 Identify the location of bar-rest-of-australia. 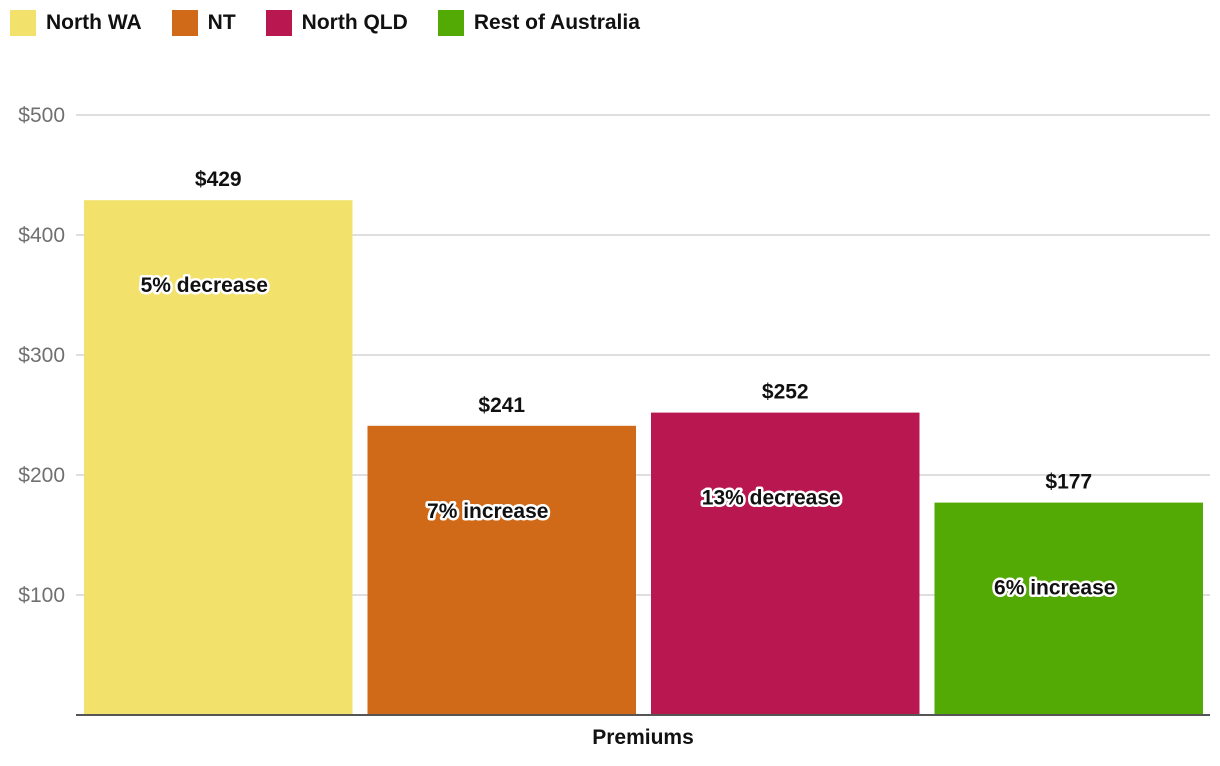
(1068, 608).